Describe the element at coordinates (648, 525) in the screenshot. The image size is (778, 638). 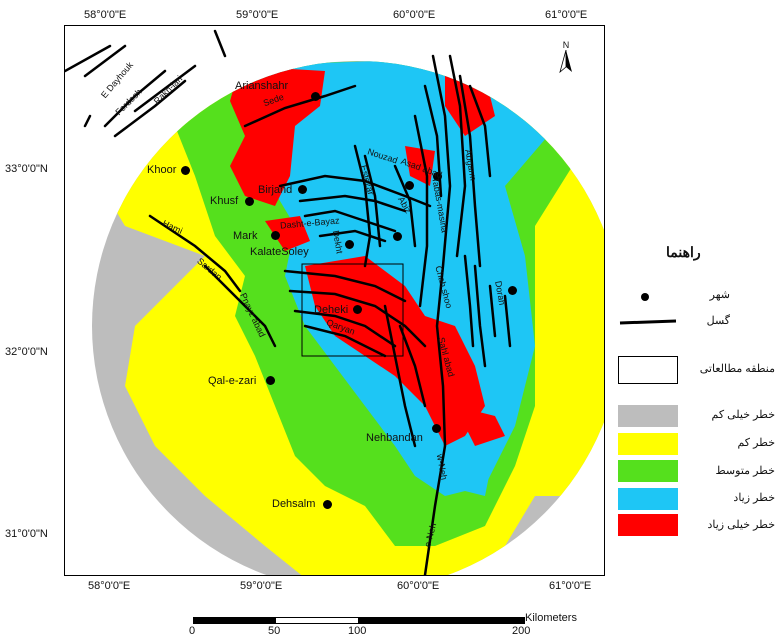
I see `legend-swatch-very-high` at that location.